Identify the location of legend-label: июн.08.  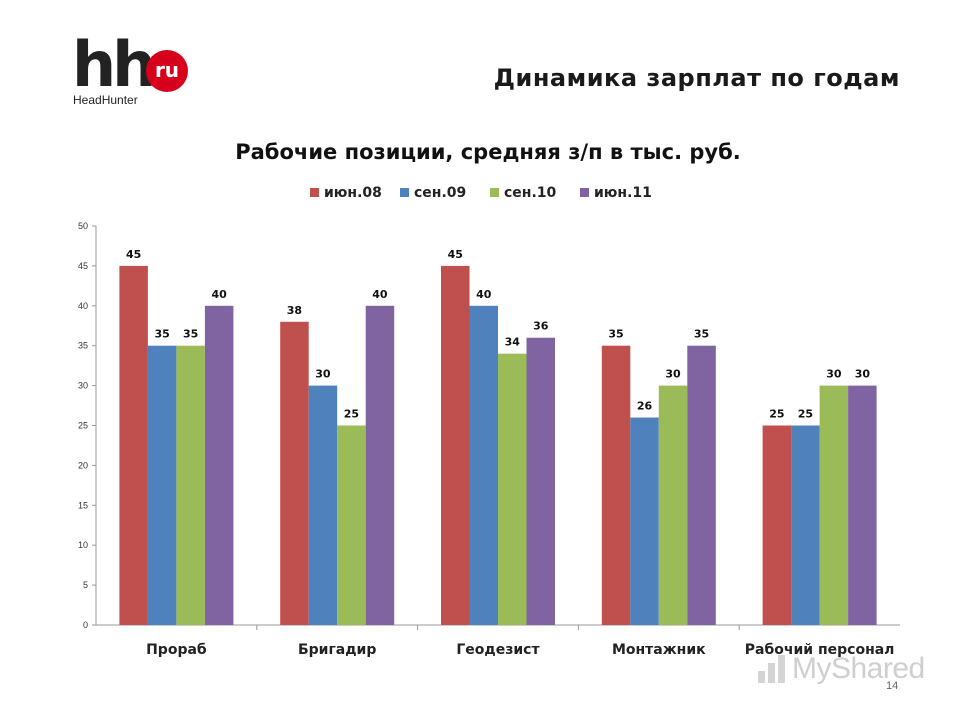
(353, 193).